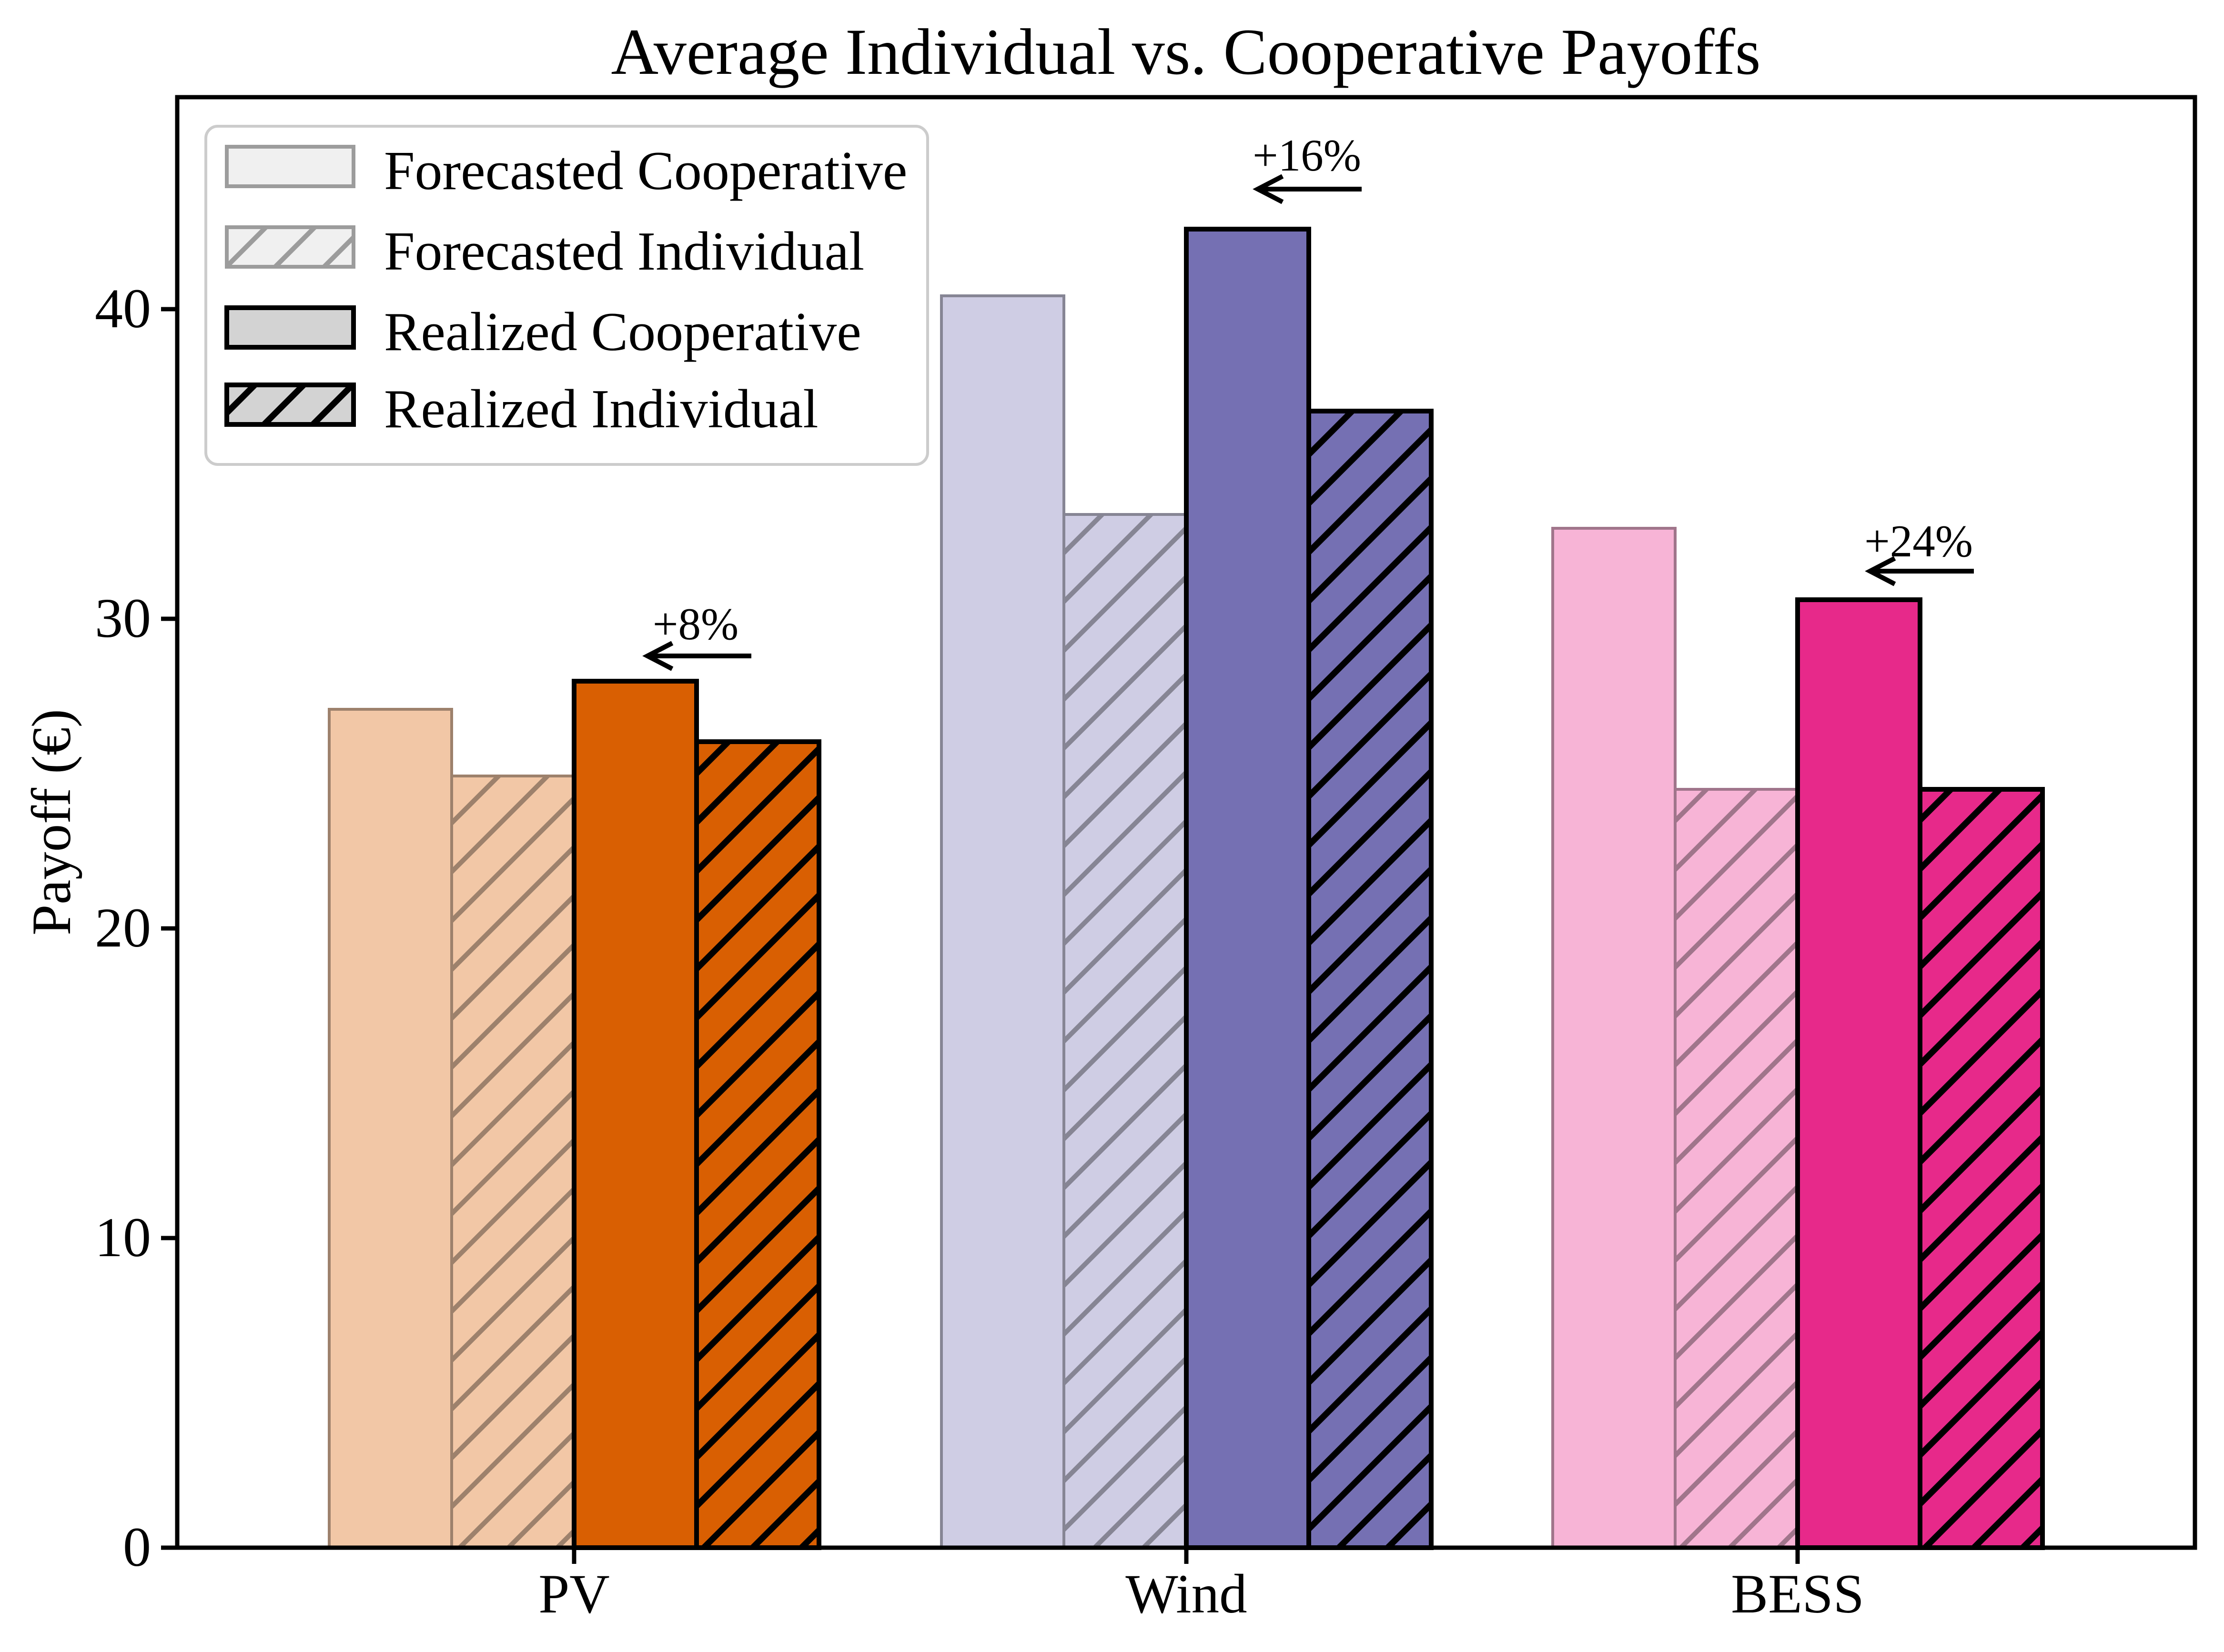  Describe the element at coordinates (602, 409) in the screenshot. I see `svg-text: Realized Individual` at that location.